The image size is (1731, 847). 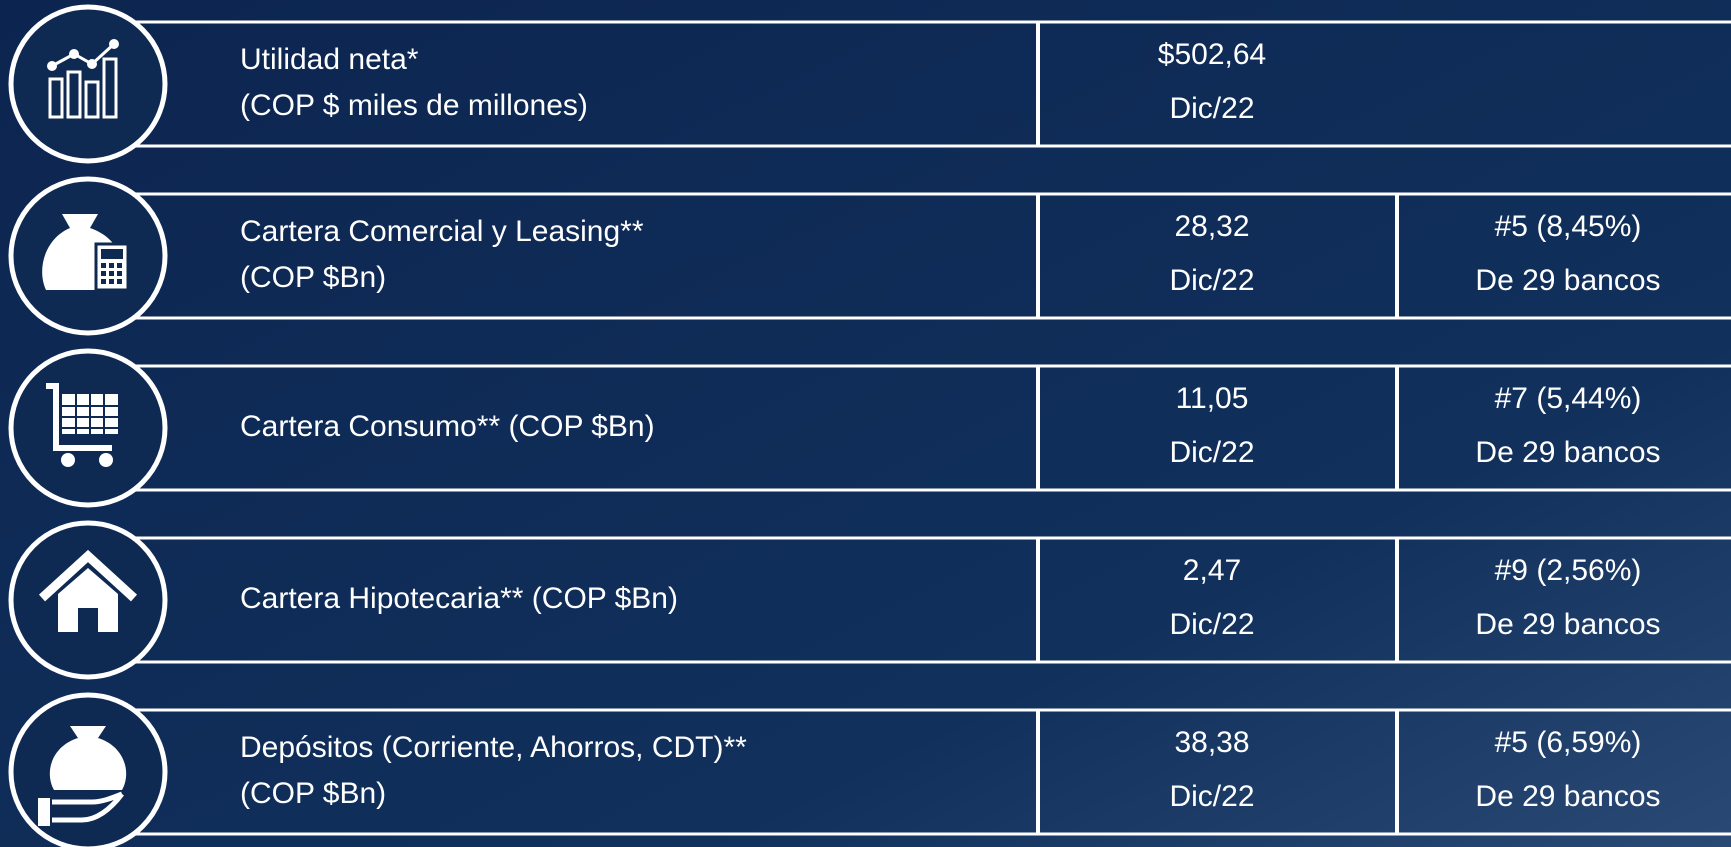 What do you see at coordinates (414, 105) in the screenshot?
I see `row-label: (COP $ miles de millones)` at bounding box center [414, 105].